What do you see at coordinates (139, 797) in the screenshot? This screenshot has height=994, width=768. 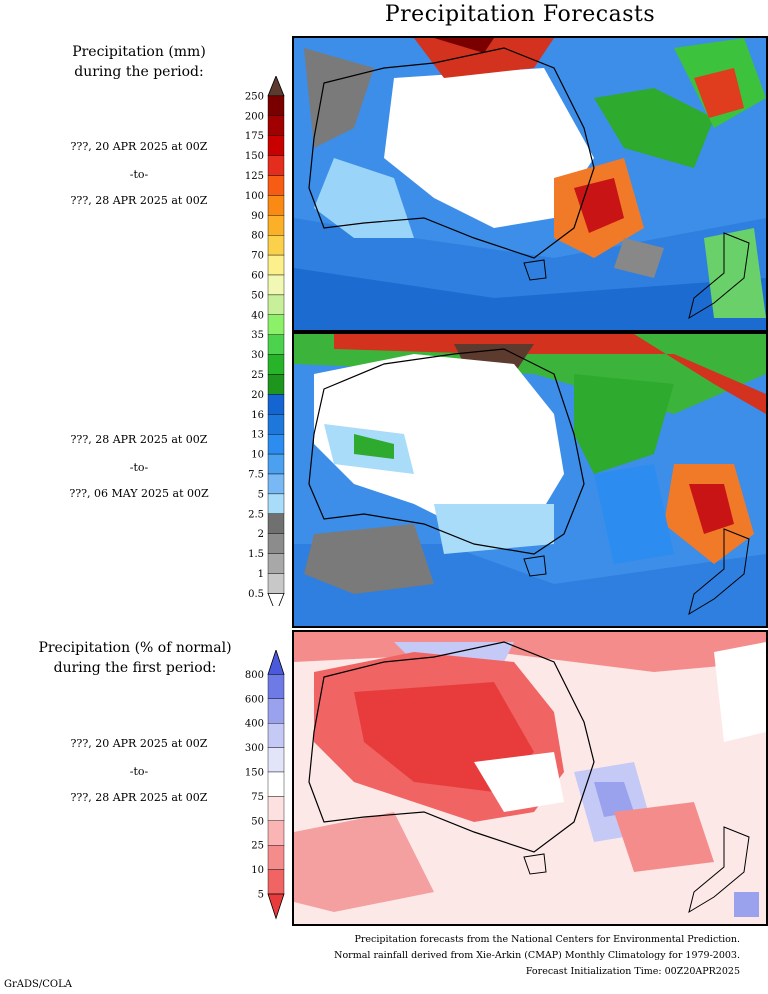 I see `pct-period-end: ???, 28 APR 2025 at 00Z` at bounding box center [139, 797].